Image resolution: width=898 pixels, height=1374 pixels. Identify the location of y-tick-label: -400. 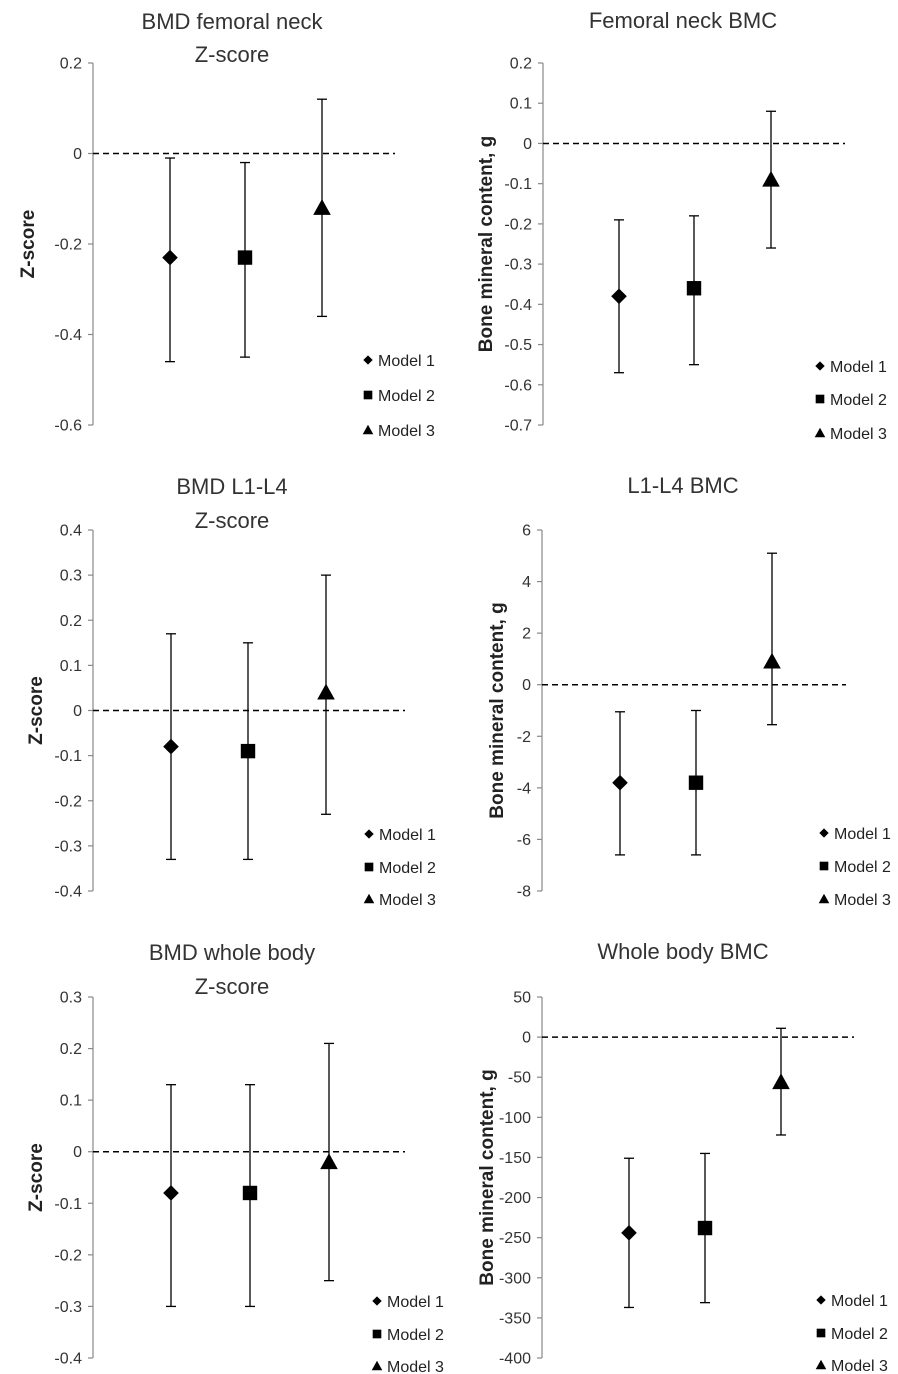
(515, 1359).